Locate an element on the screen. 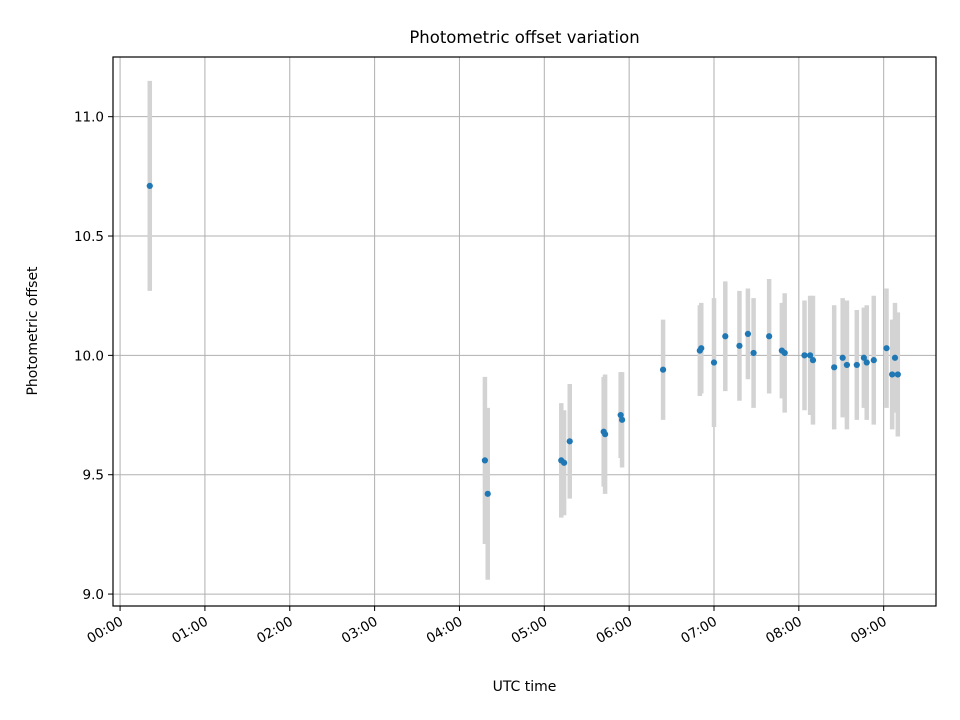 This screenshot has height=720, width=960. y-tick-label: 9.0 is located at coordinates (93, 595).